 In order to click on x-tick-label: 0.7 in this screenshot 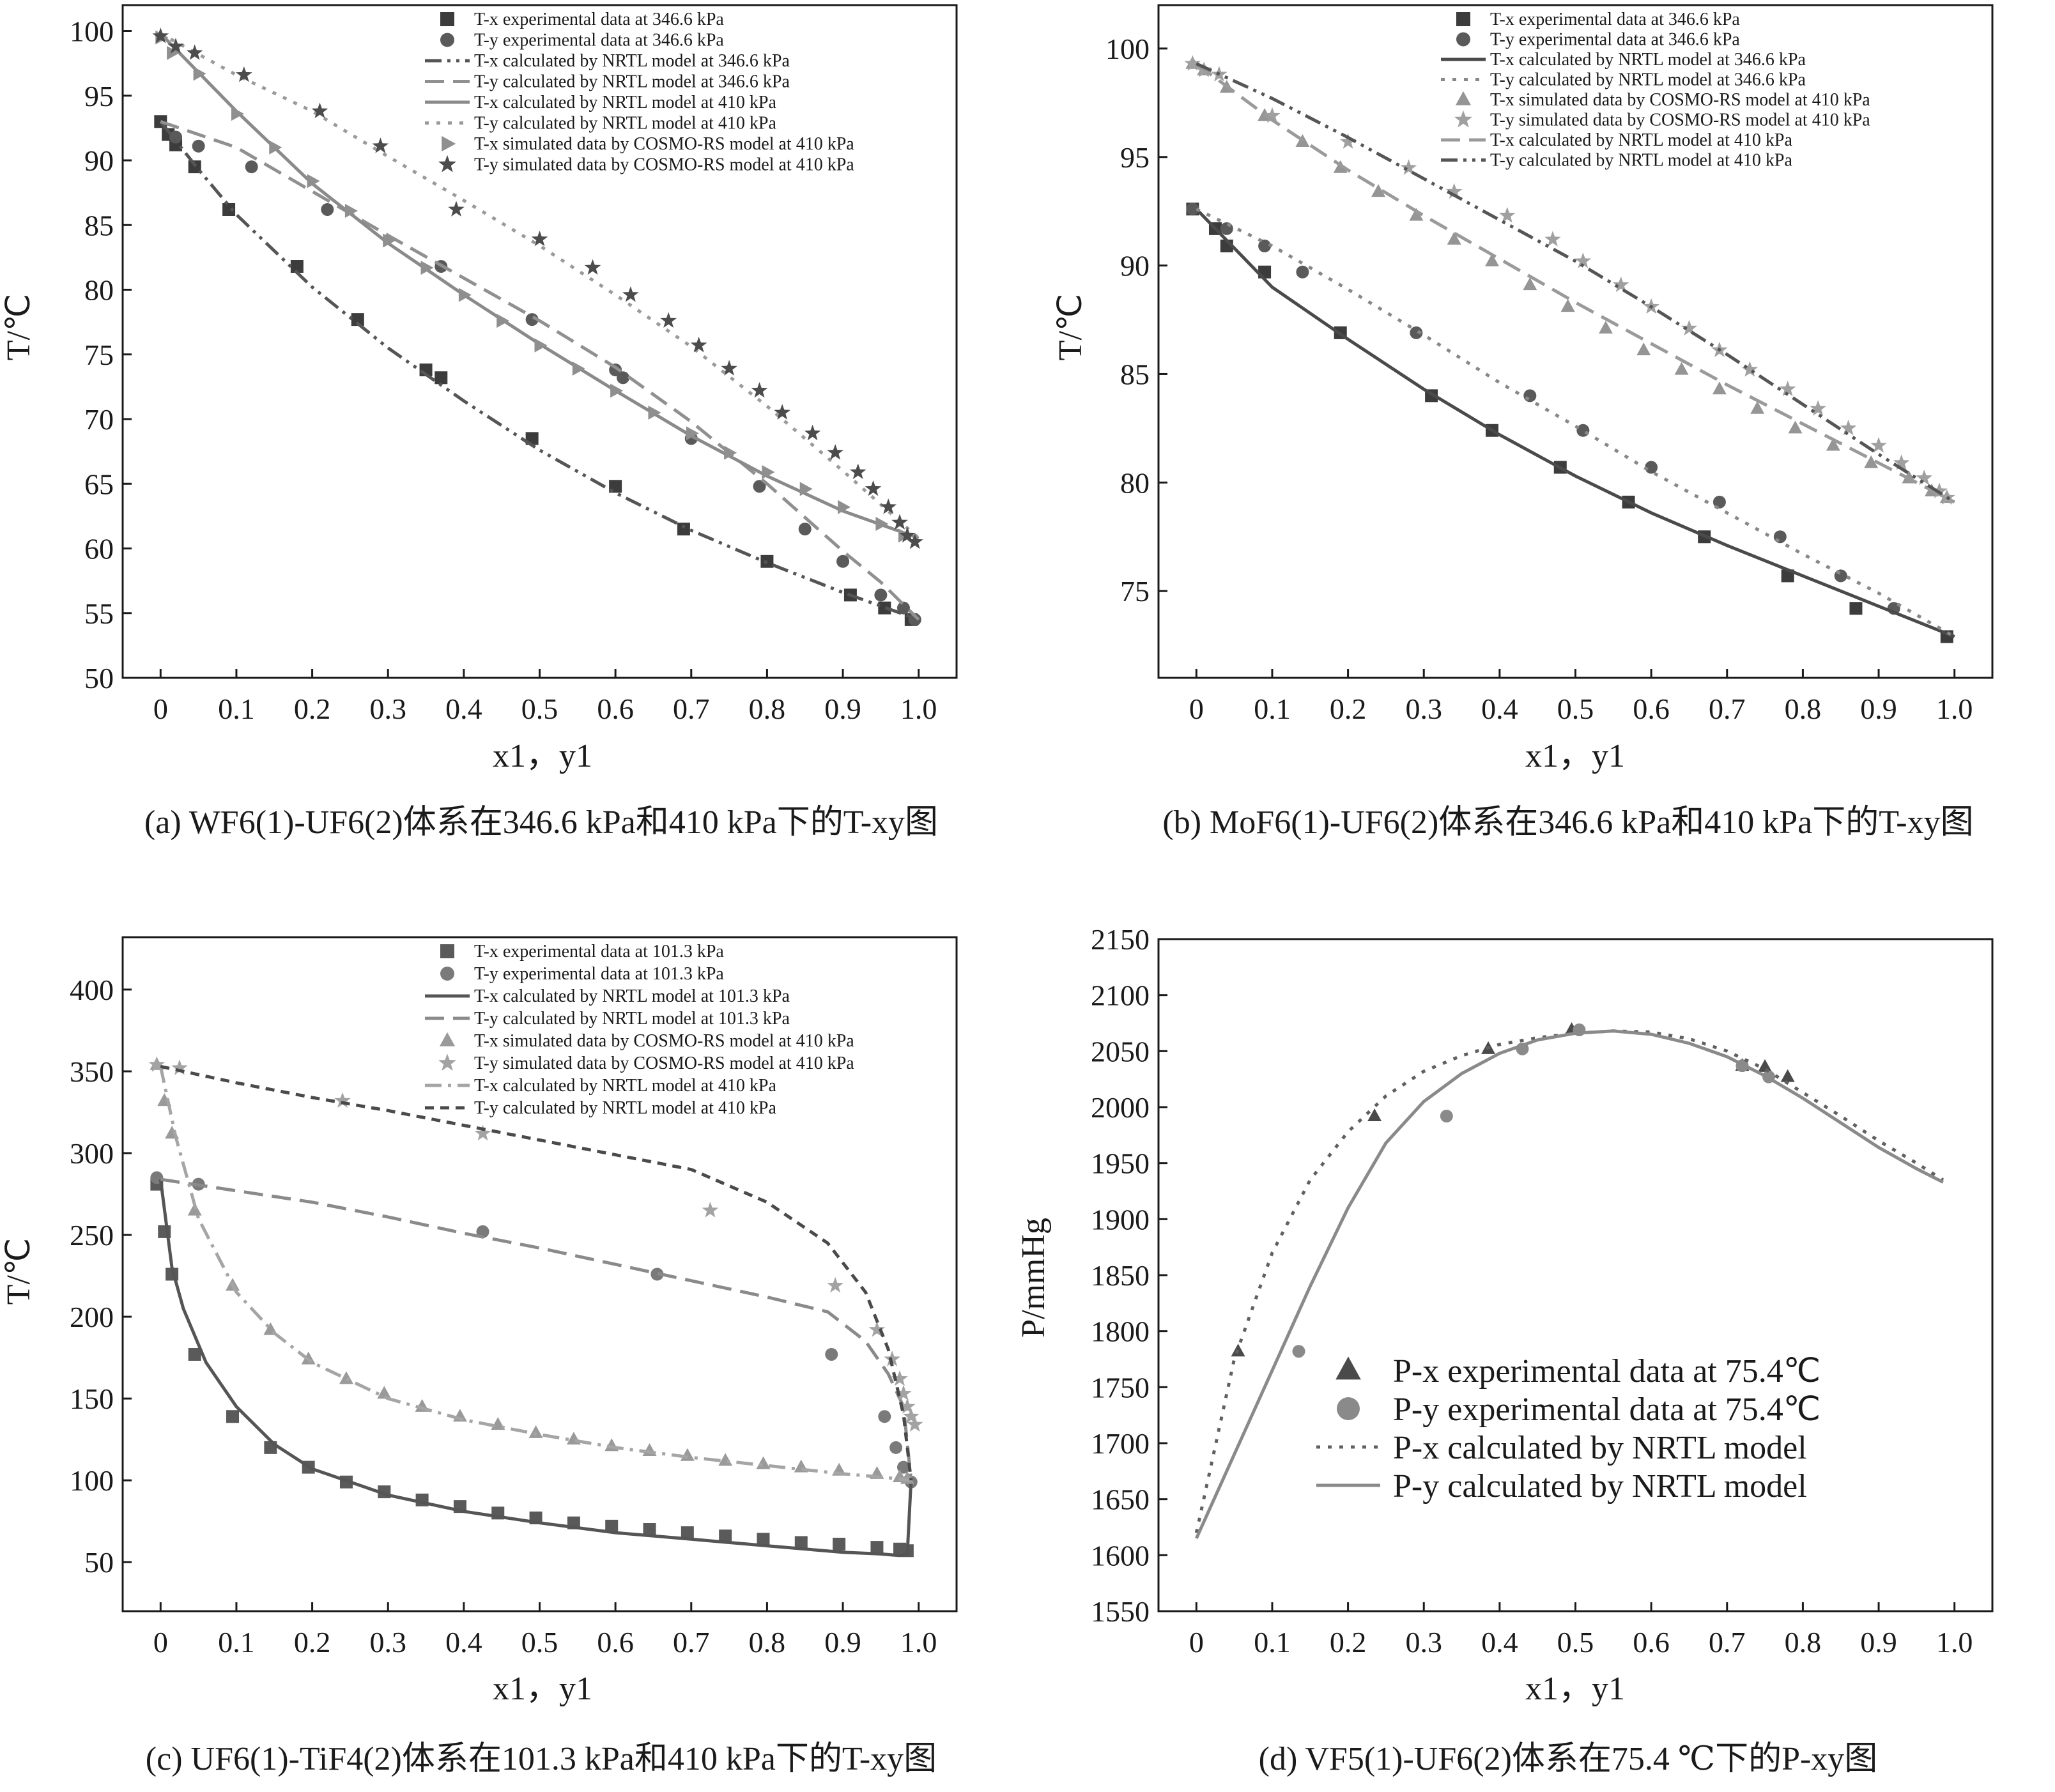, I will do `click(1727, 1642)`.